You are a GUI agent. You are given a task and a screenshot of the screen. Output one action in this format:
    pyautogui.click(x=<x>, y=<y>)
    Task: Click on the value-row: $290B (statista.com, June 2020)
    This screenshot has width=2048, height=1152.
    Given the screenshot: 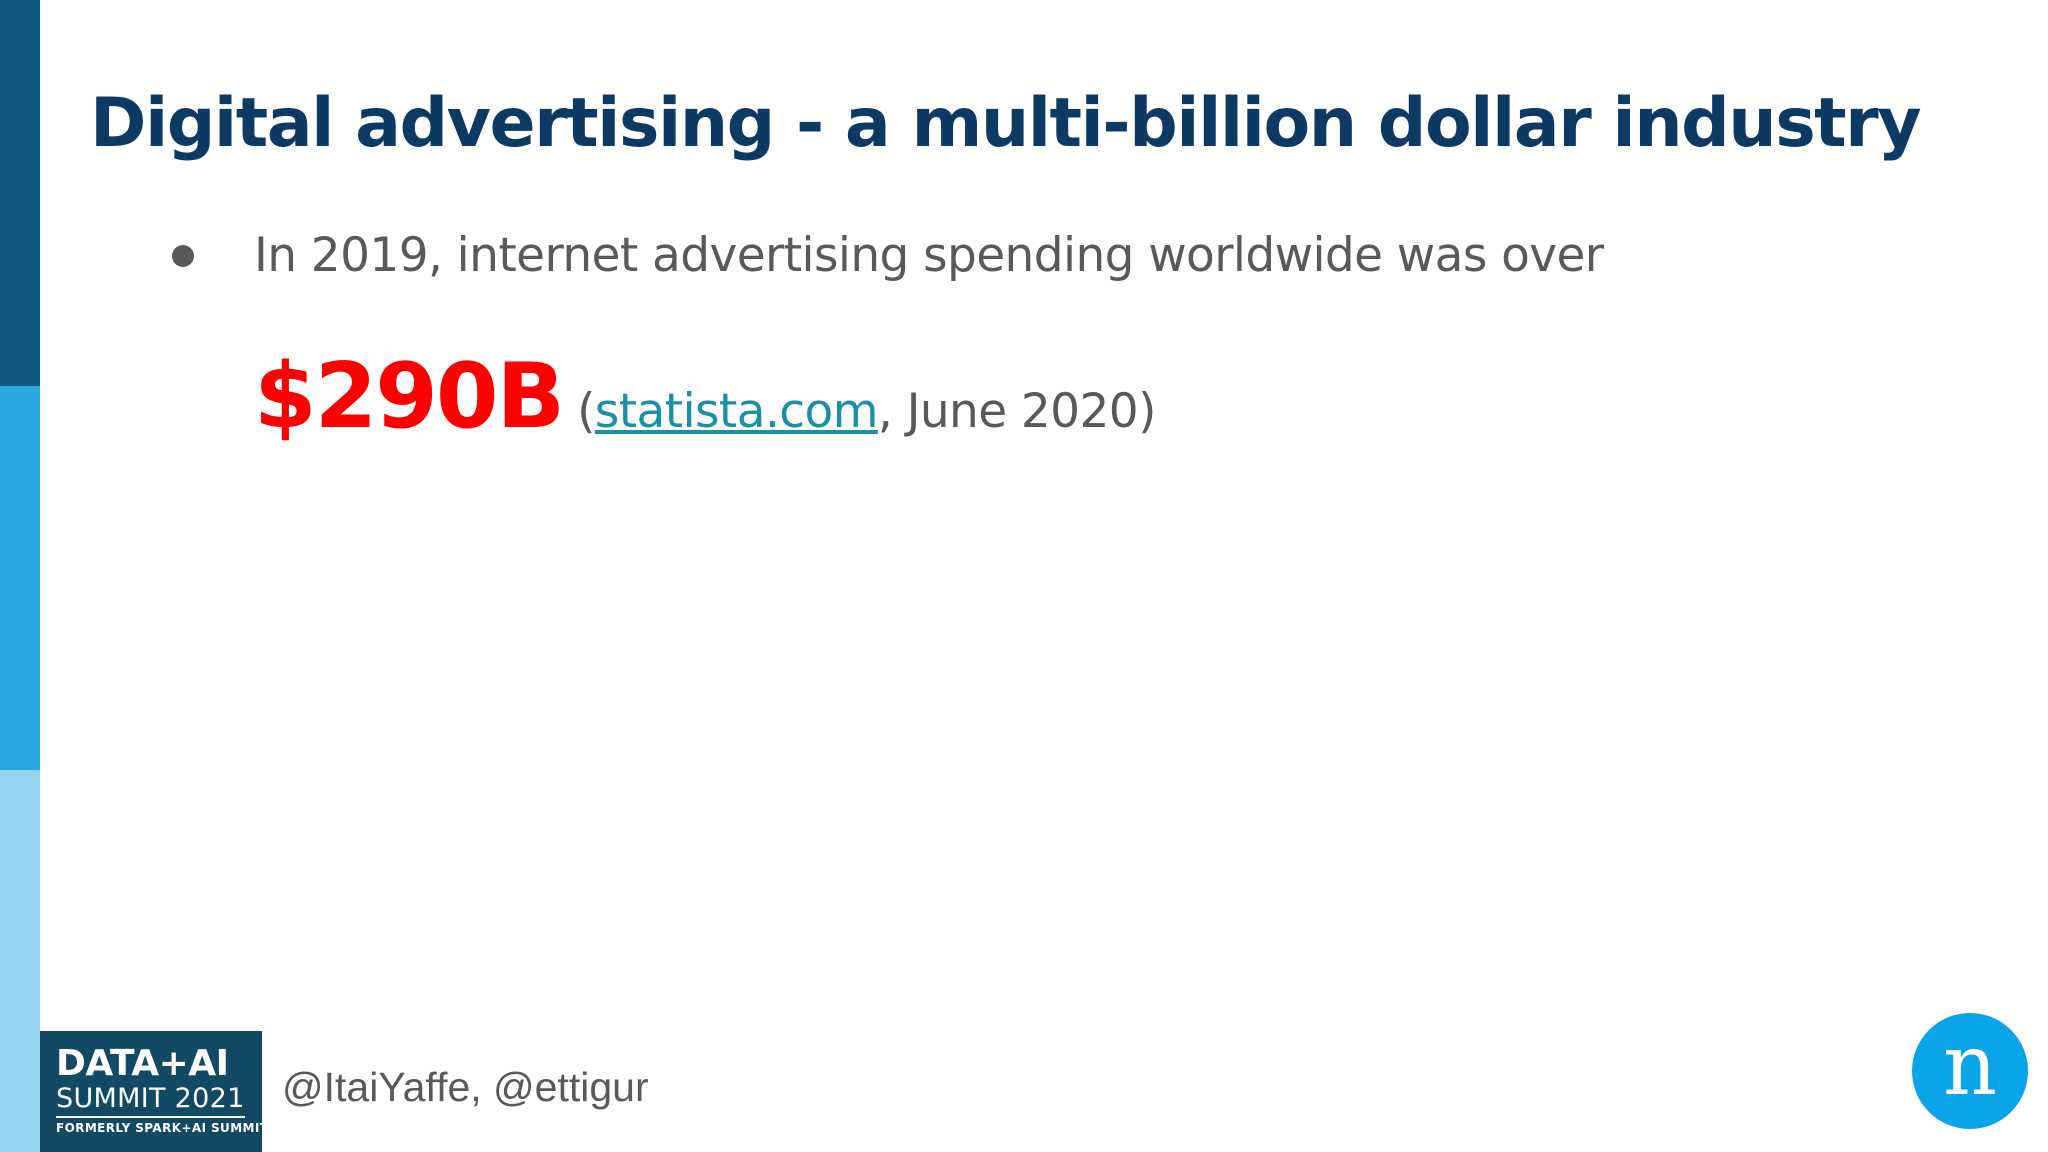 What is the action you would take?
    pyautogui.click(x=705, y=396)
    